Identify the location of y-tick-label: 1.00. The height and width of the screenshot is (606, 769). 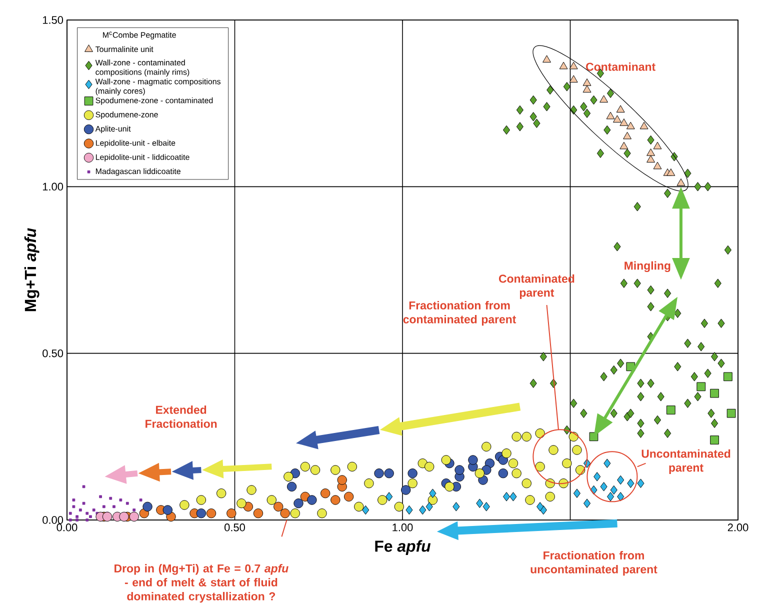
(53, 186).